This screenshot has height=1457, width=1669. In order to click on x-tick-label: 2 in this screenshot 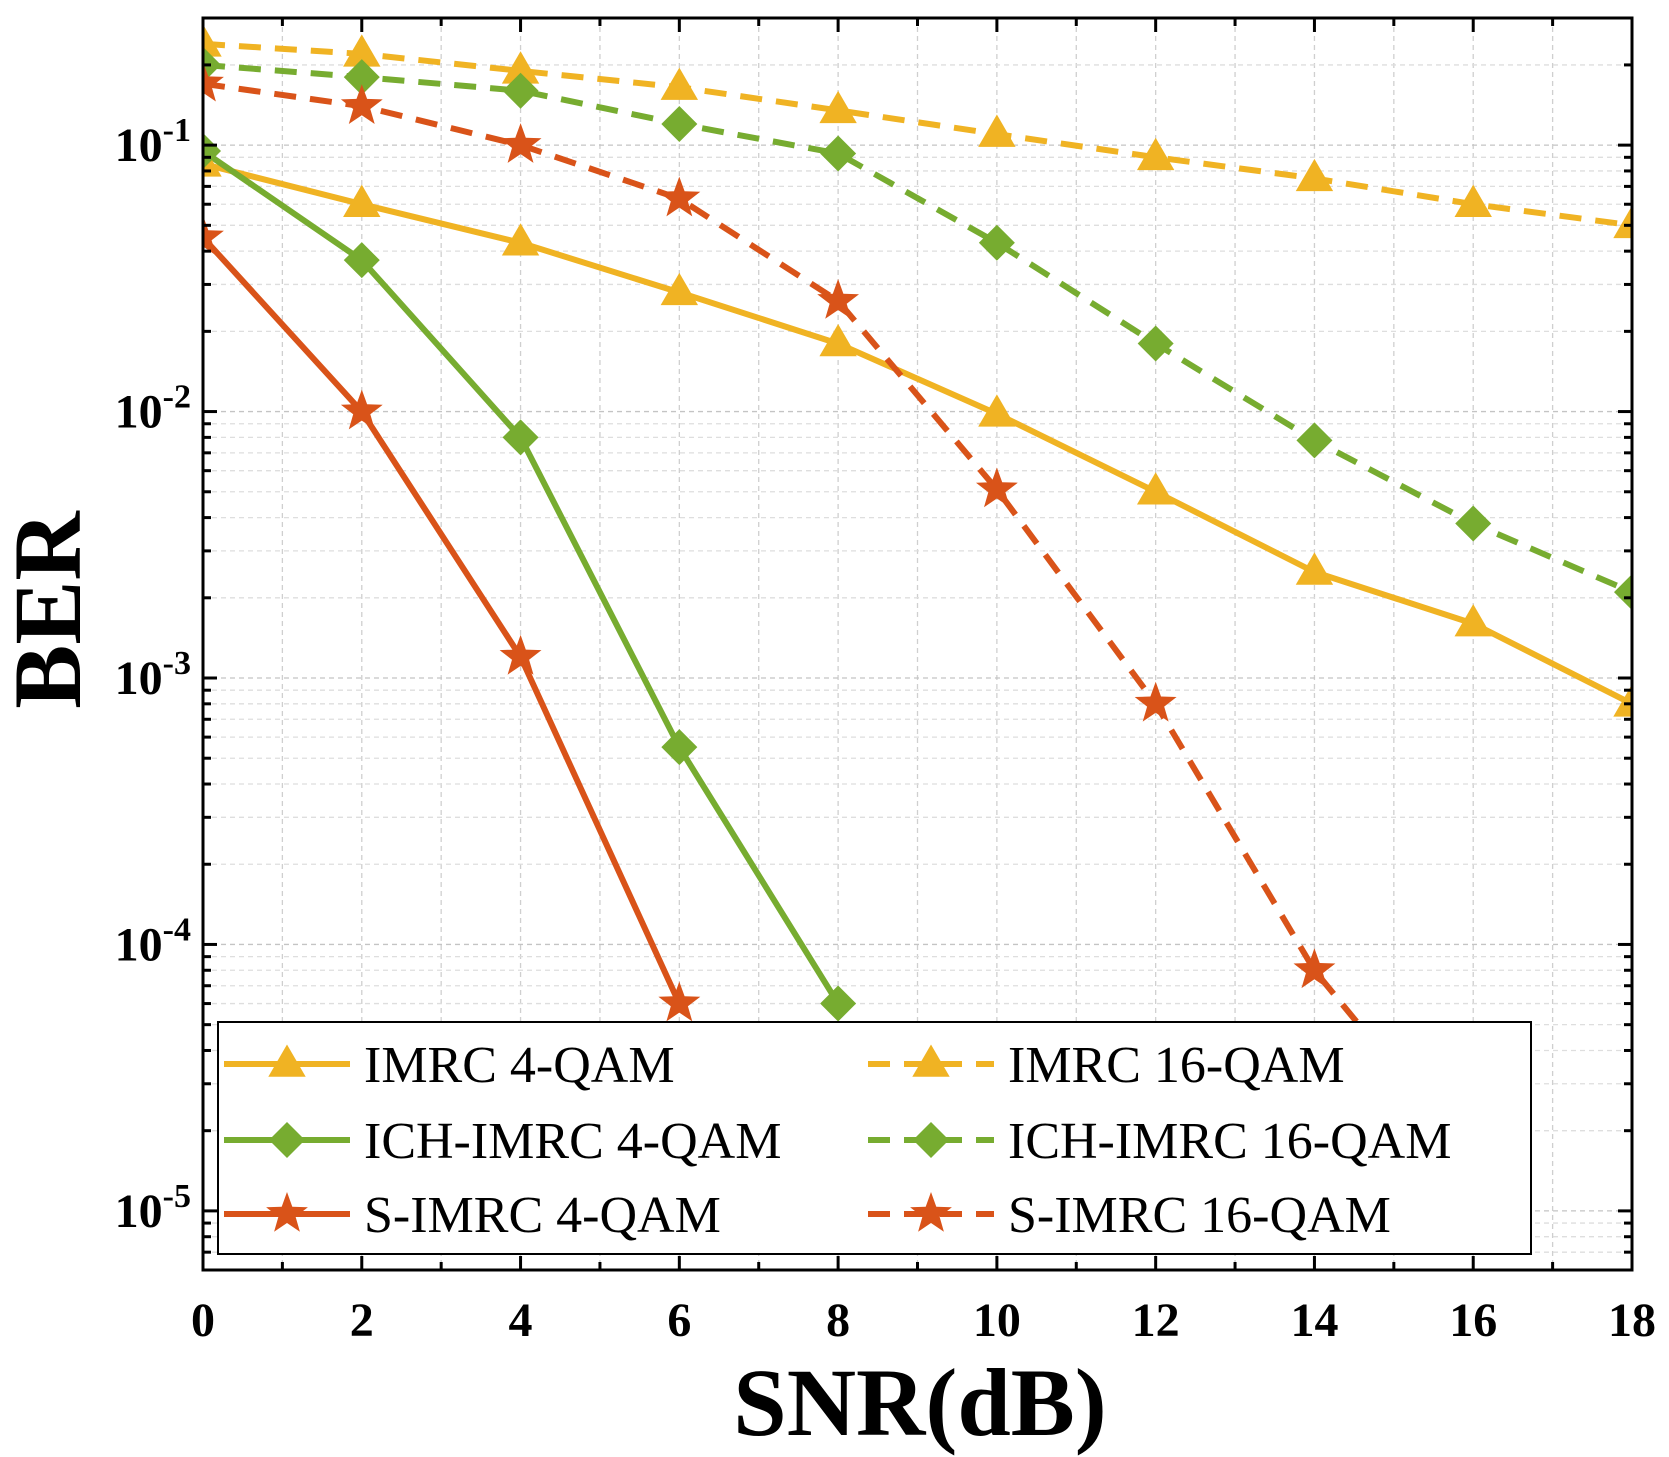, I will do `click(362, 1320)`.